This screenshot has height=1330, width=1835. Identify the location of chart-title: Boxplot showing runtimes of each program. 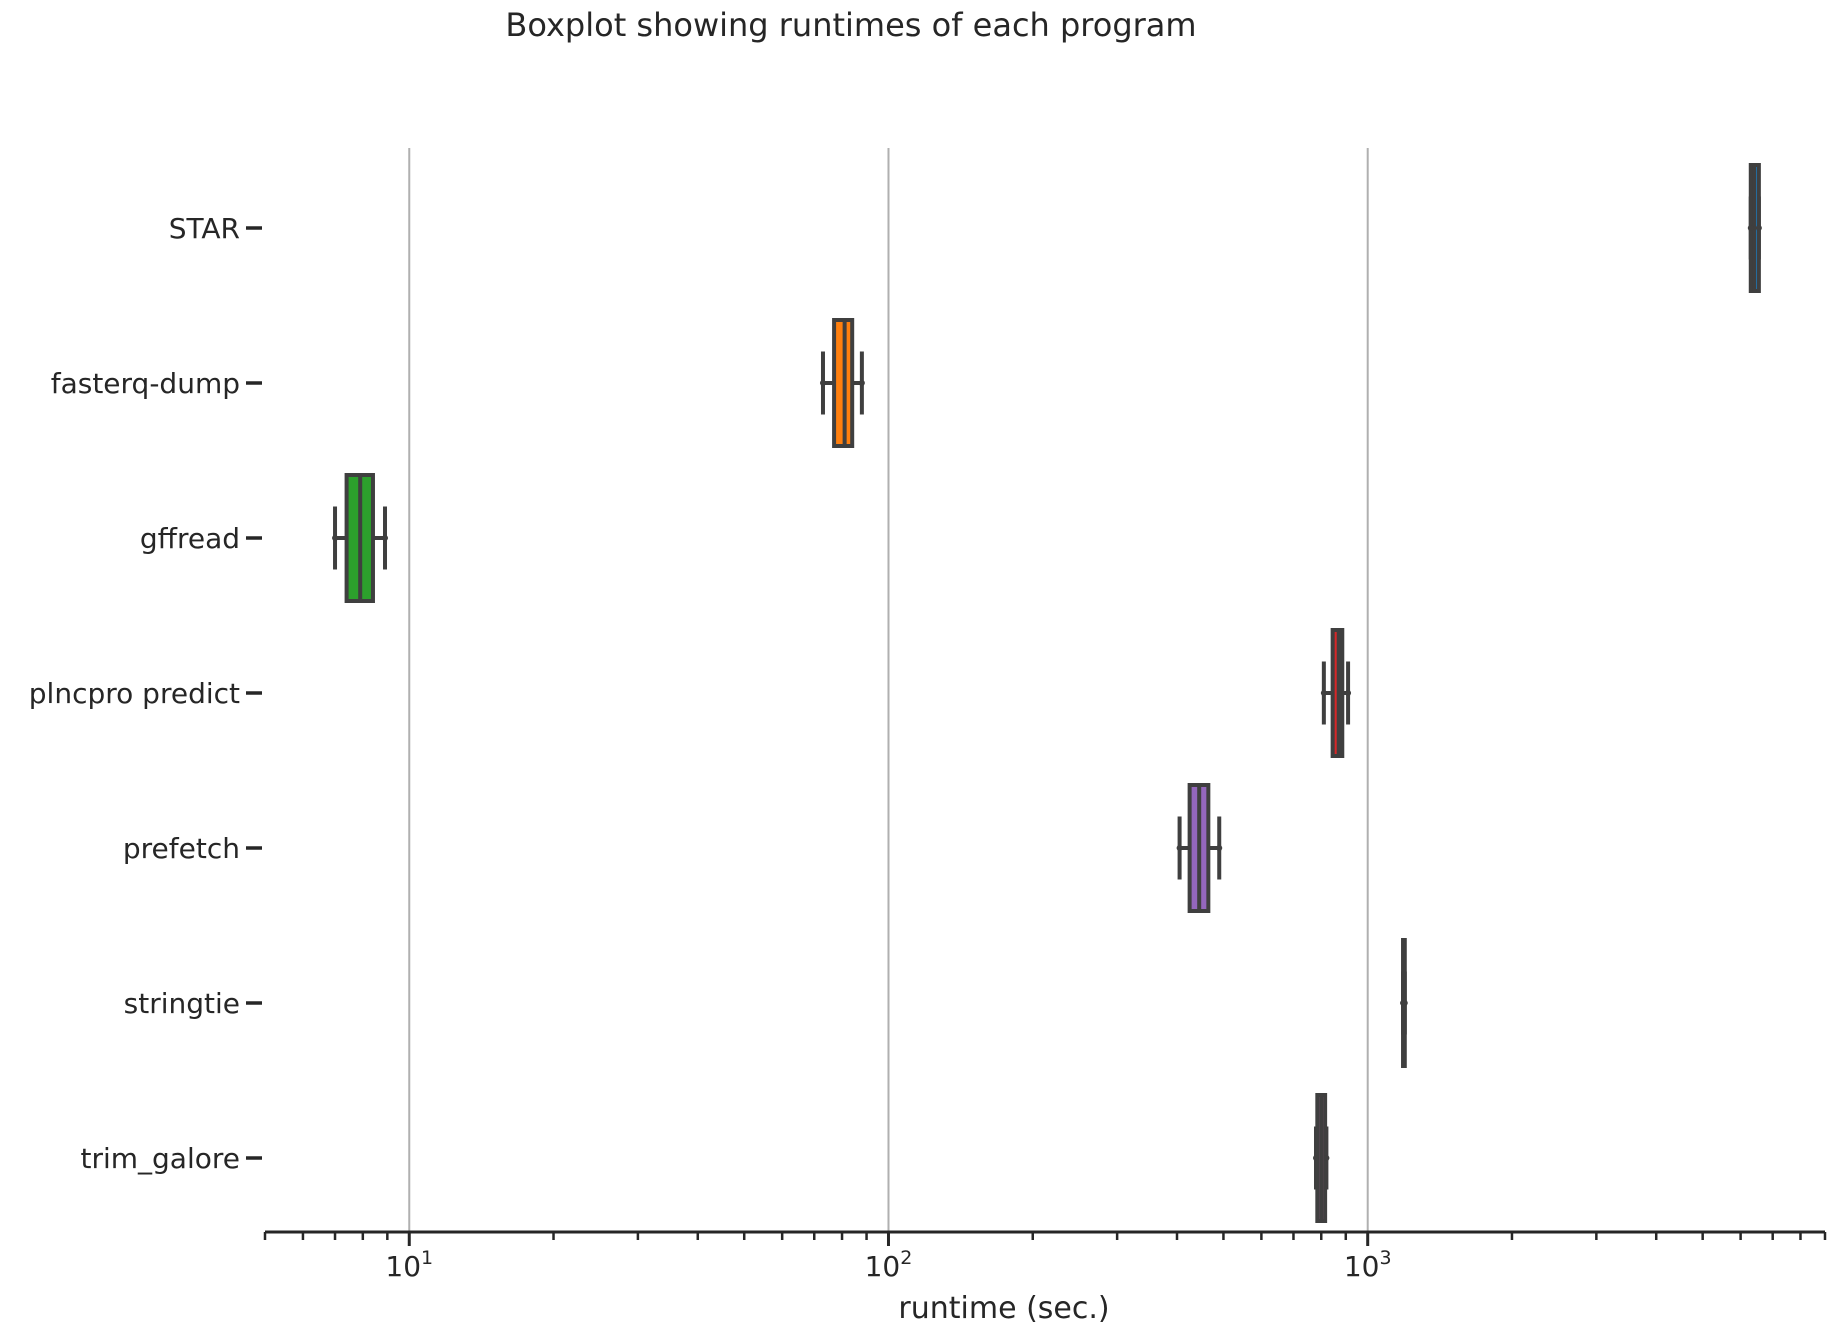
(850, 25).